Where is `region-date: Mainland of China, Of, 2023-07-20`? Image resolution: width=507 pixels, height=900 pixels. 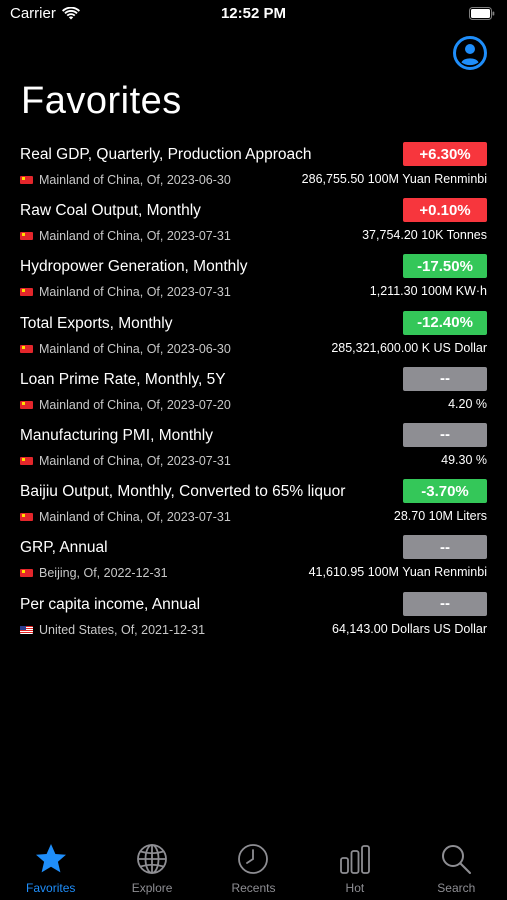
region-date: Mainland of China, Of, 2023-07-20 is located at coordinates (135, 404).